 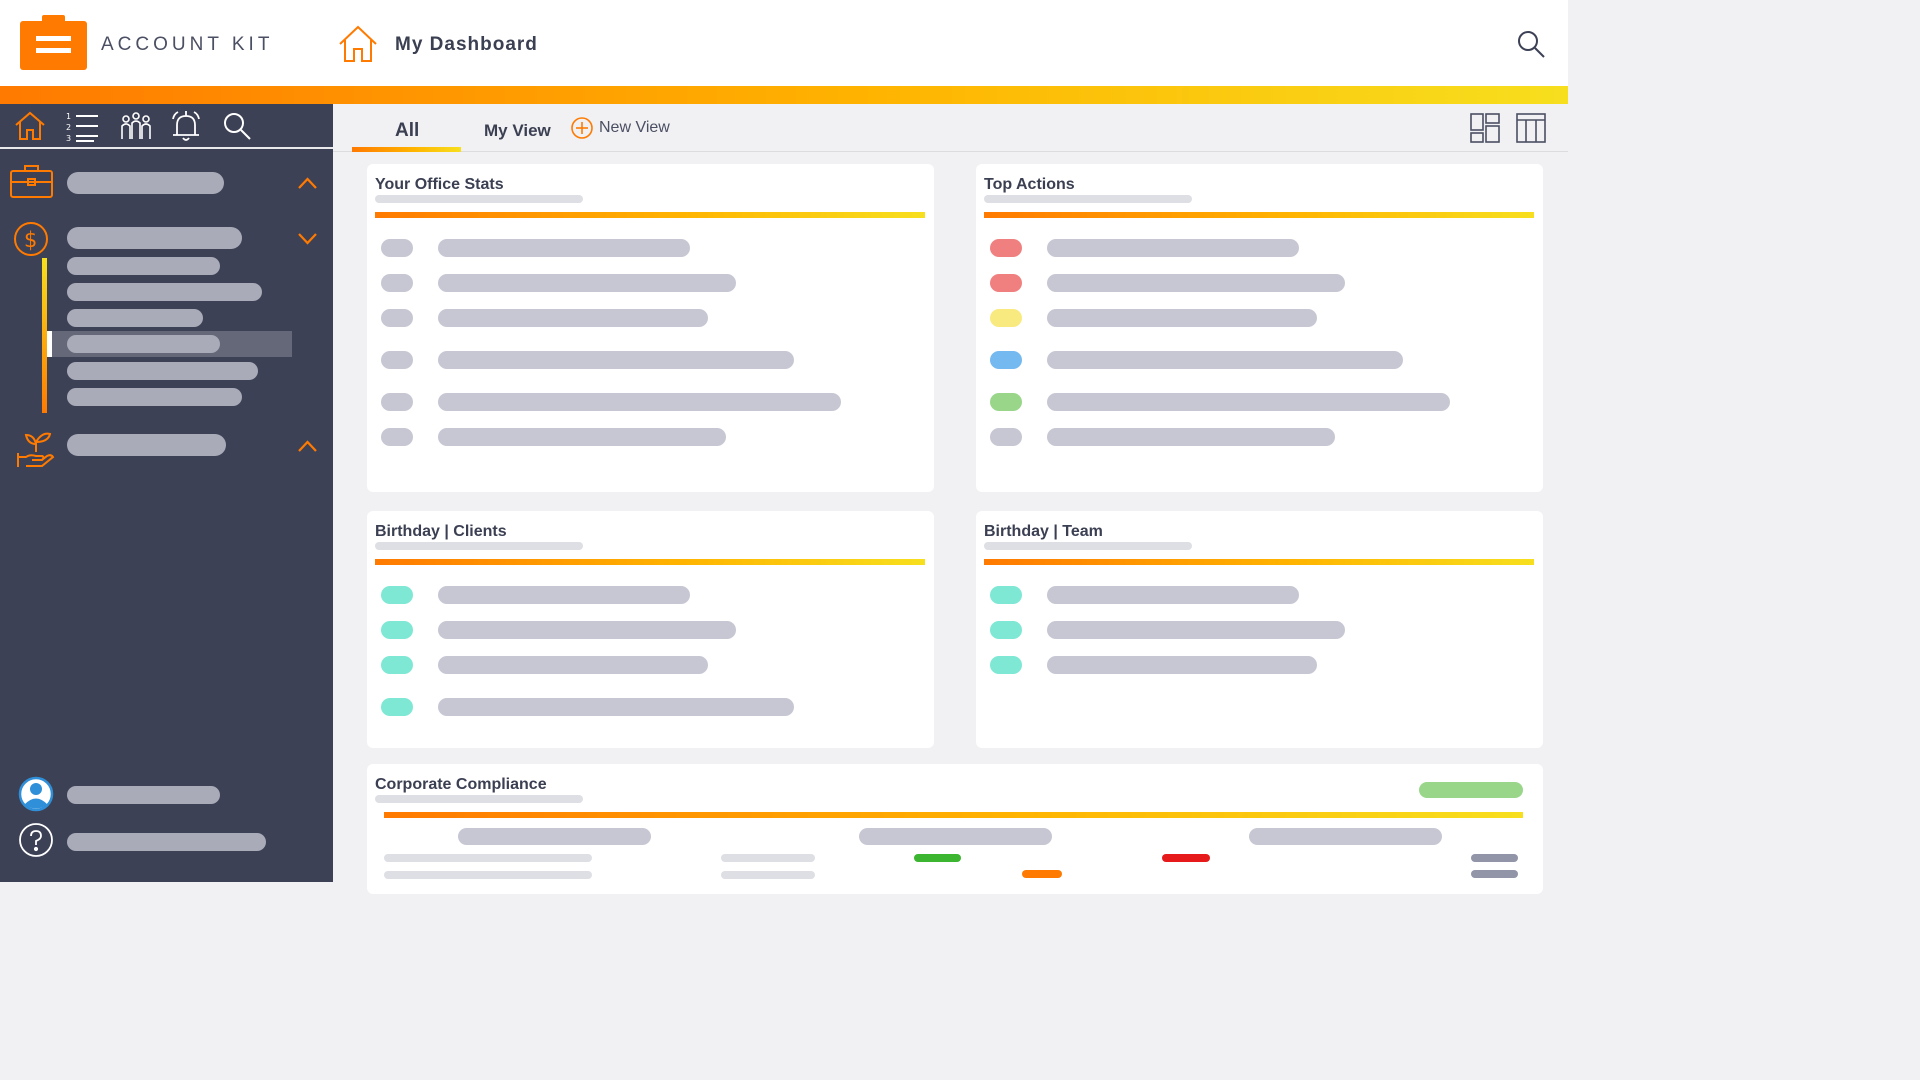 What do you see at coordinates (955, 836) in the screenshot?
I see `compliance-column-header` at bounding box center [955, 836].